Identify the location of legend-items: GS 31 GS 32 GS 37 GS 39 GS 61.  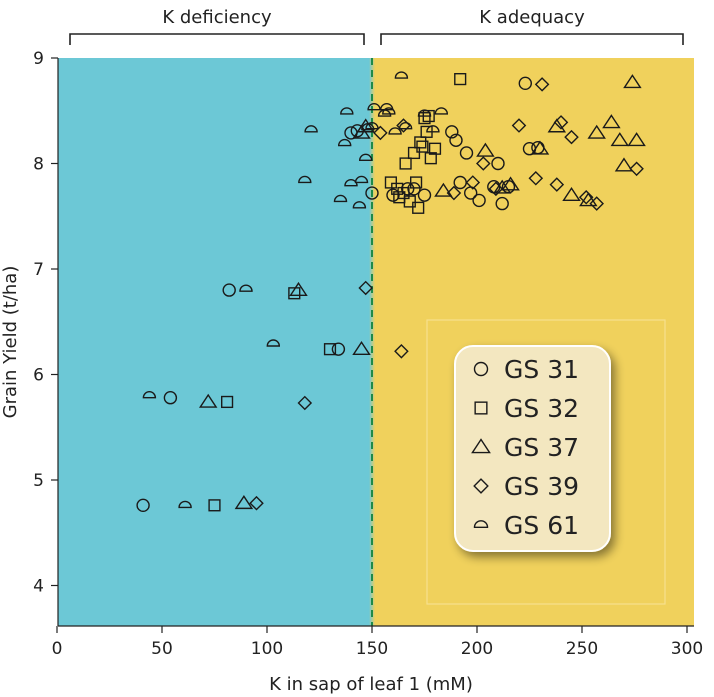
(525, 447).